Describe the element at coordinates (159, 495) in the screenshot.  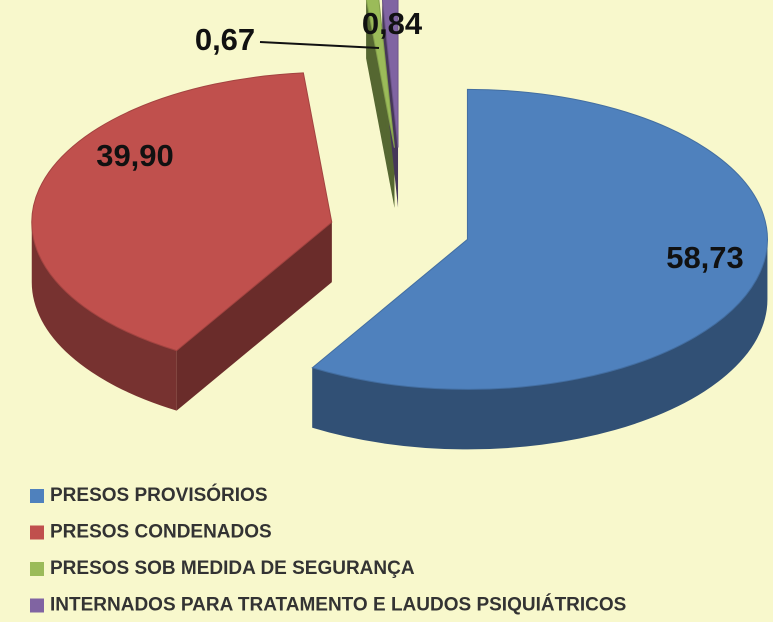
I see `legend-label: PRESOS PROVISÓRIOS` at that location.